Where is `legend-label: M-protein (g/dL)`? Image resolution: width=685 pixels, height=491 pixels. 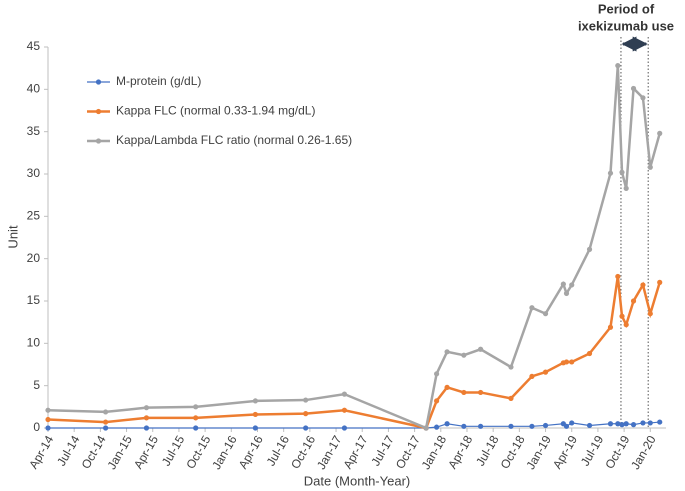
legend-label: M-protein (g/dL) is located at coordinates (158, 81).